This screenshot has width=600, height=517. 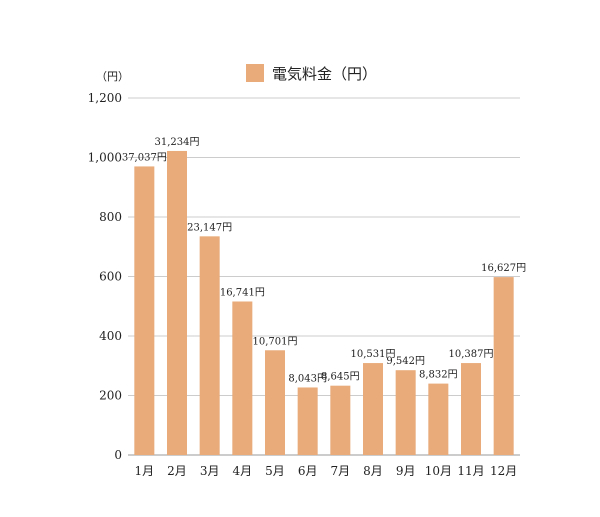 What do you see at coordinates (308, 471) in the screenshot?
I see `x-tick-label: 6月` at bounding box center [308, 471].